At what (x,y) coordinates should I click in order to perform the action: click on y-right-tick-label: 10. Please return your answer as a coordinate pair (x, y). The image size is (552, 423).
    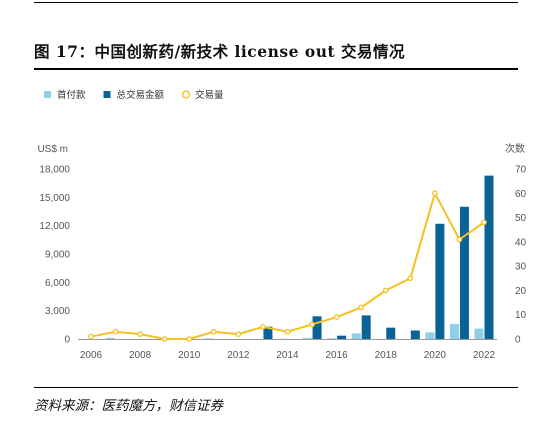
    Looking at the image, I should click on (521, 315).